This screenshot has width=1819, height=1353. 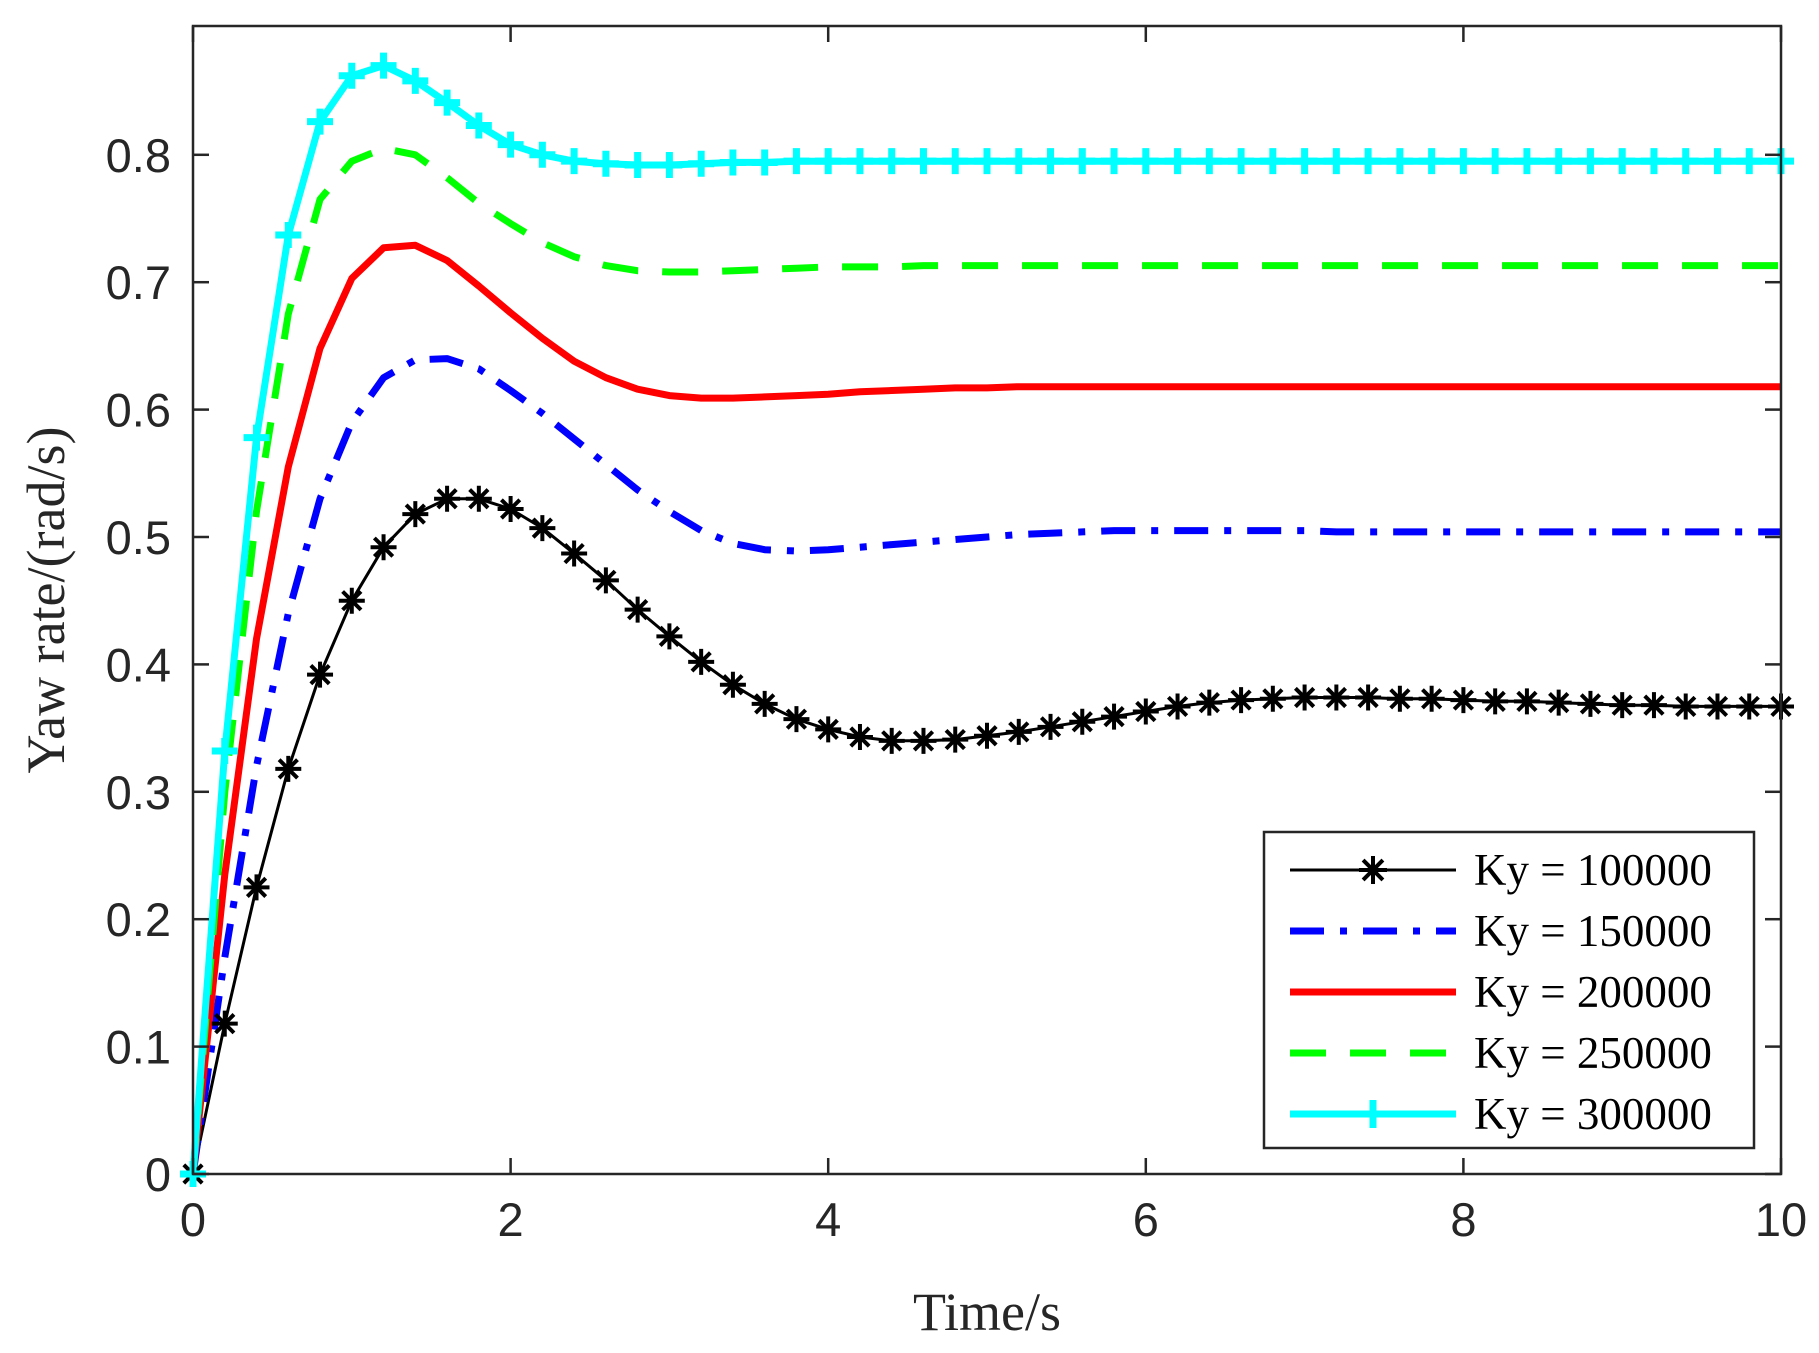 I want to click on x-tick-label: 6, so click(x=1146, y=1219).